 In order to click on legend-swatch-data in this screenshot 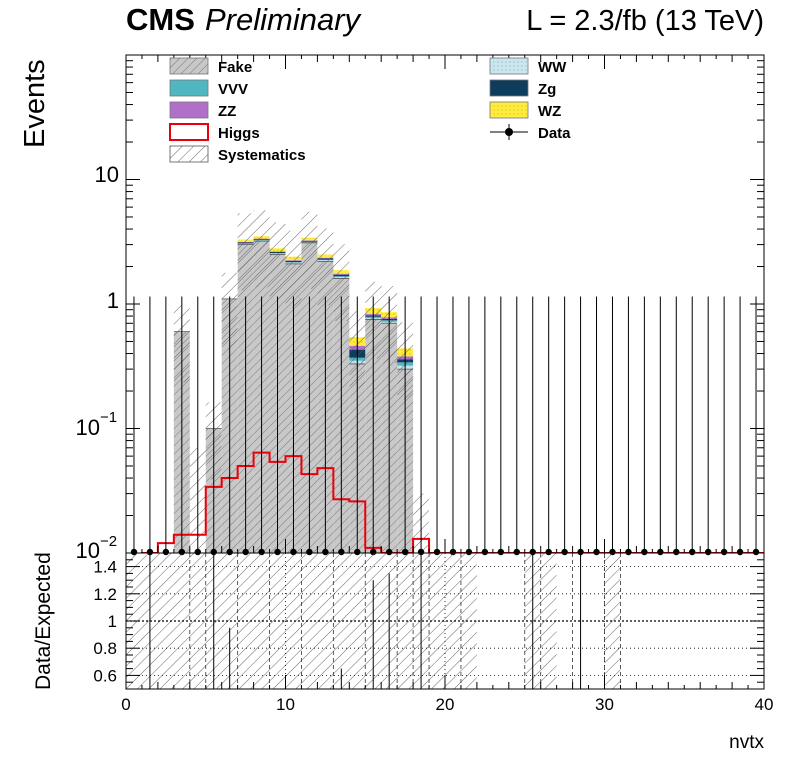, I will do `click(509, 132)`.